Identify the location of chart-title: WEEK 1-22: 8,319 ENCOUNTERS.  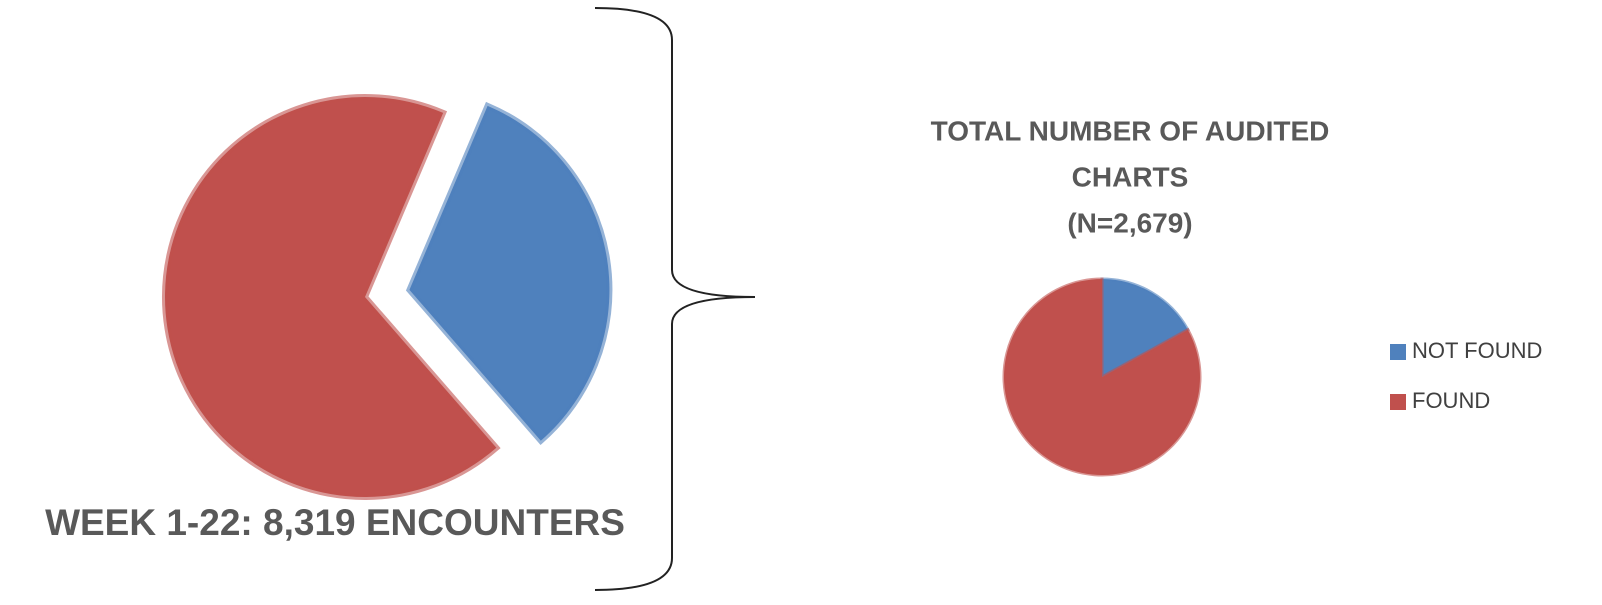
(335, 522).